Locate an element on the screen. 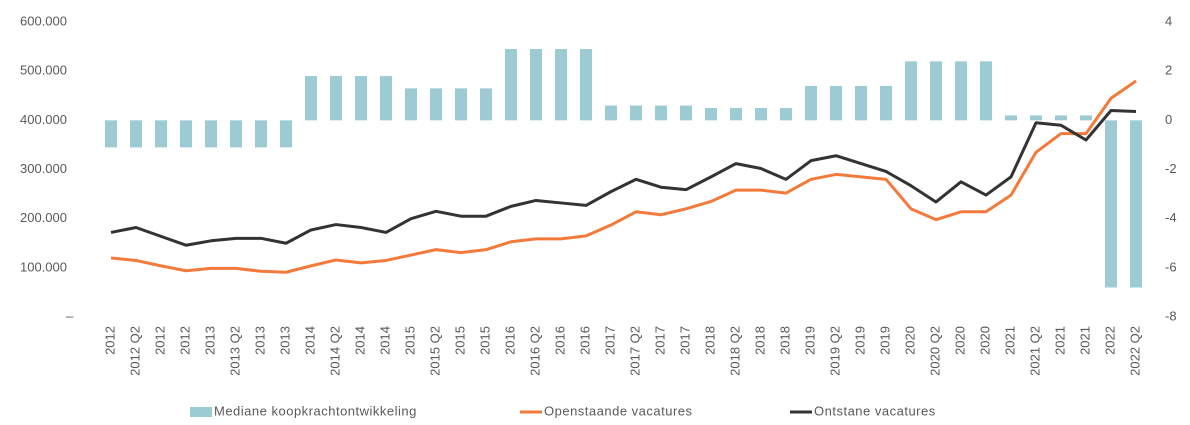 This screenshot has width=1190, height=425. legend-label: Openstaande vacatures is located at coordinates (618, 410).